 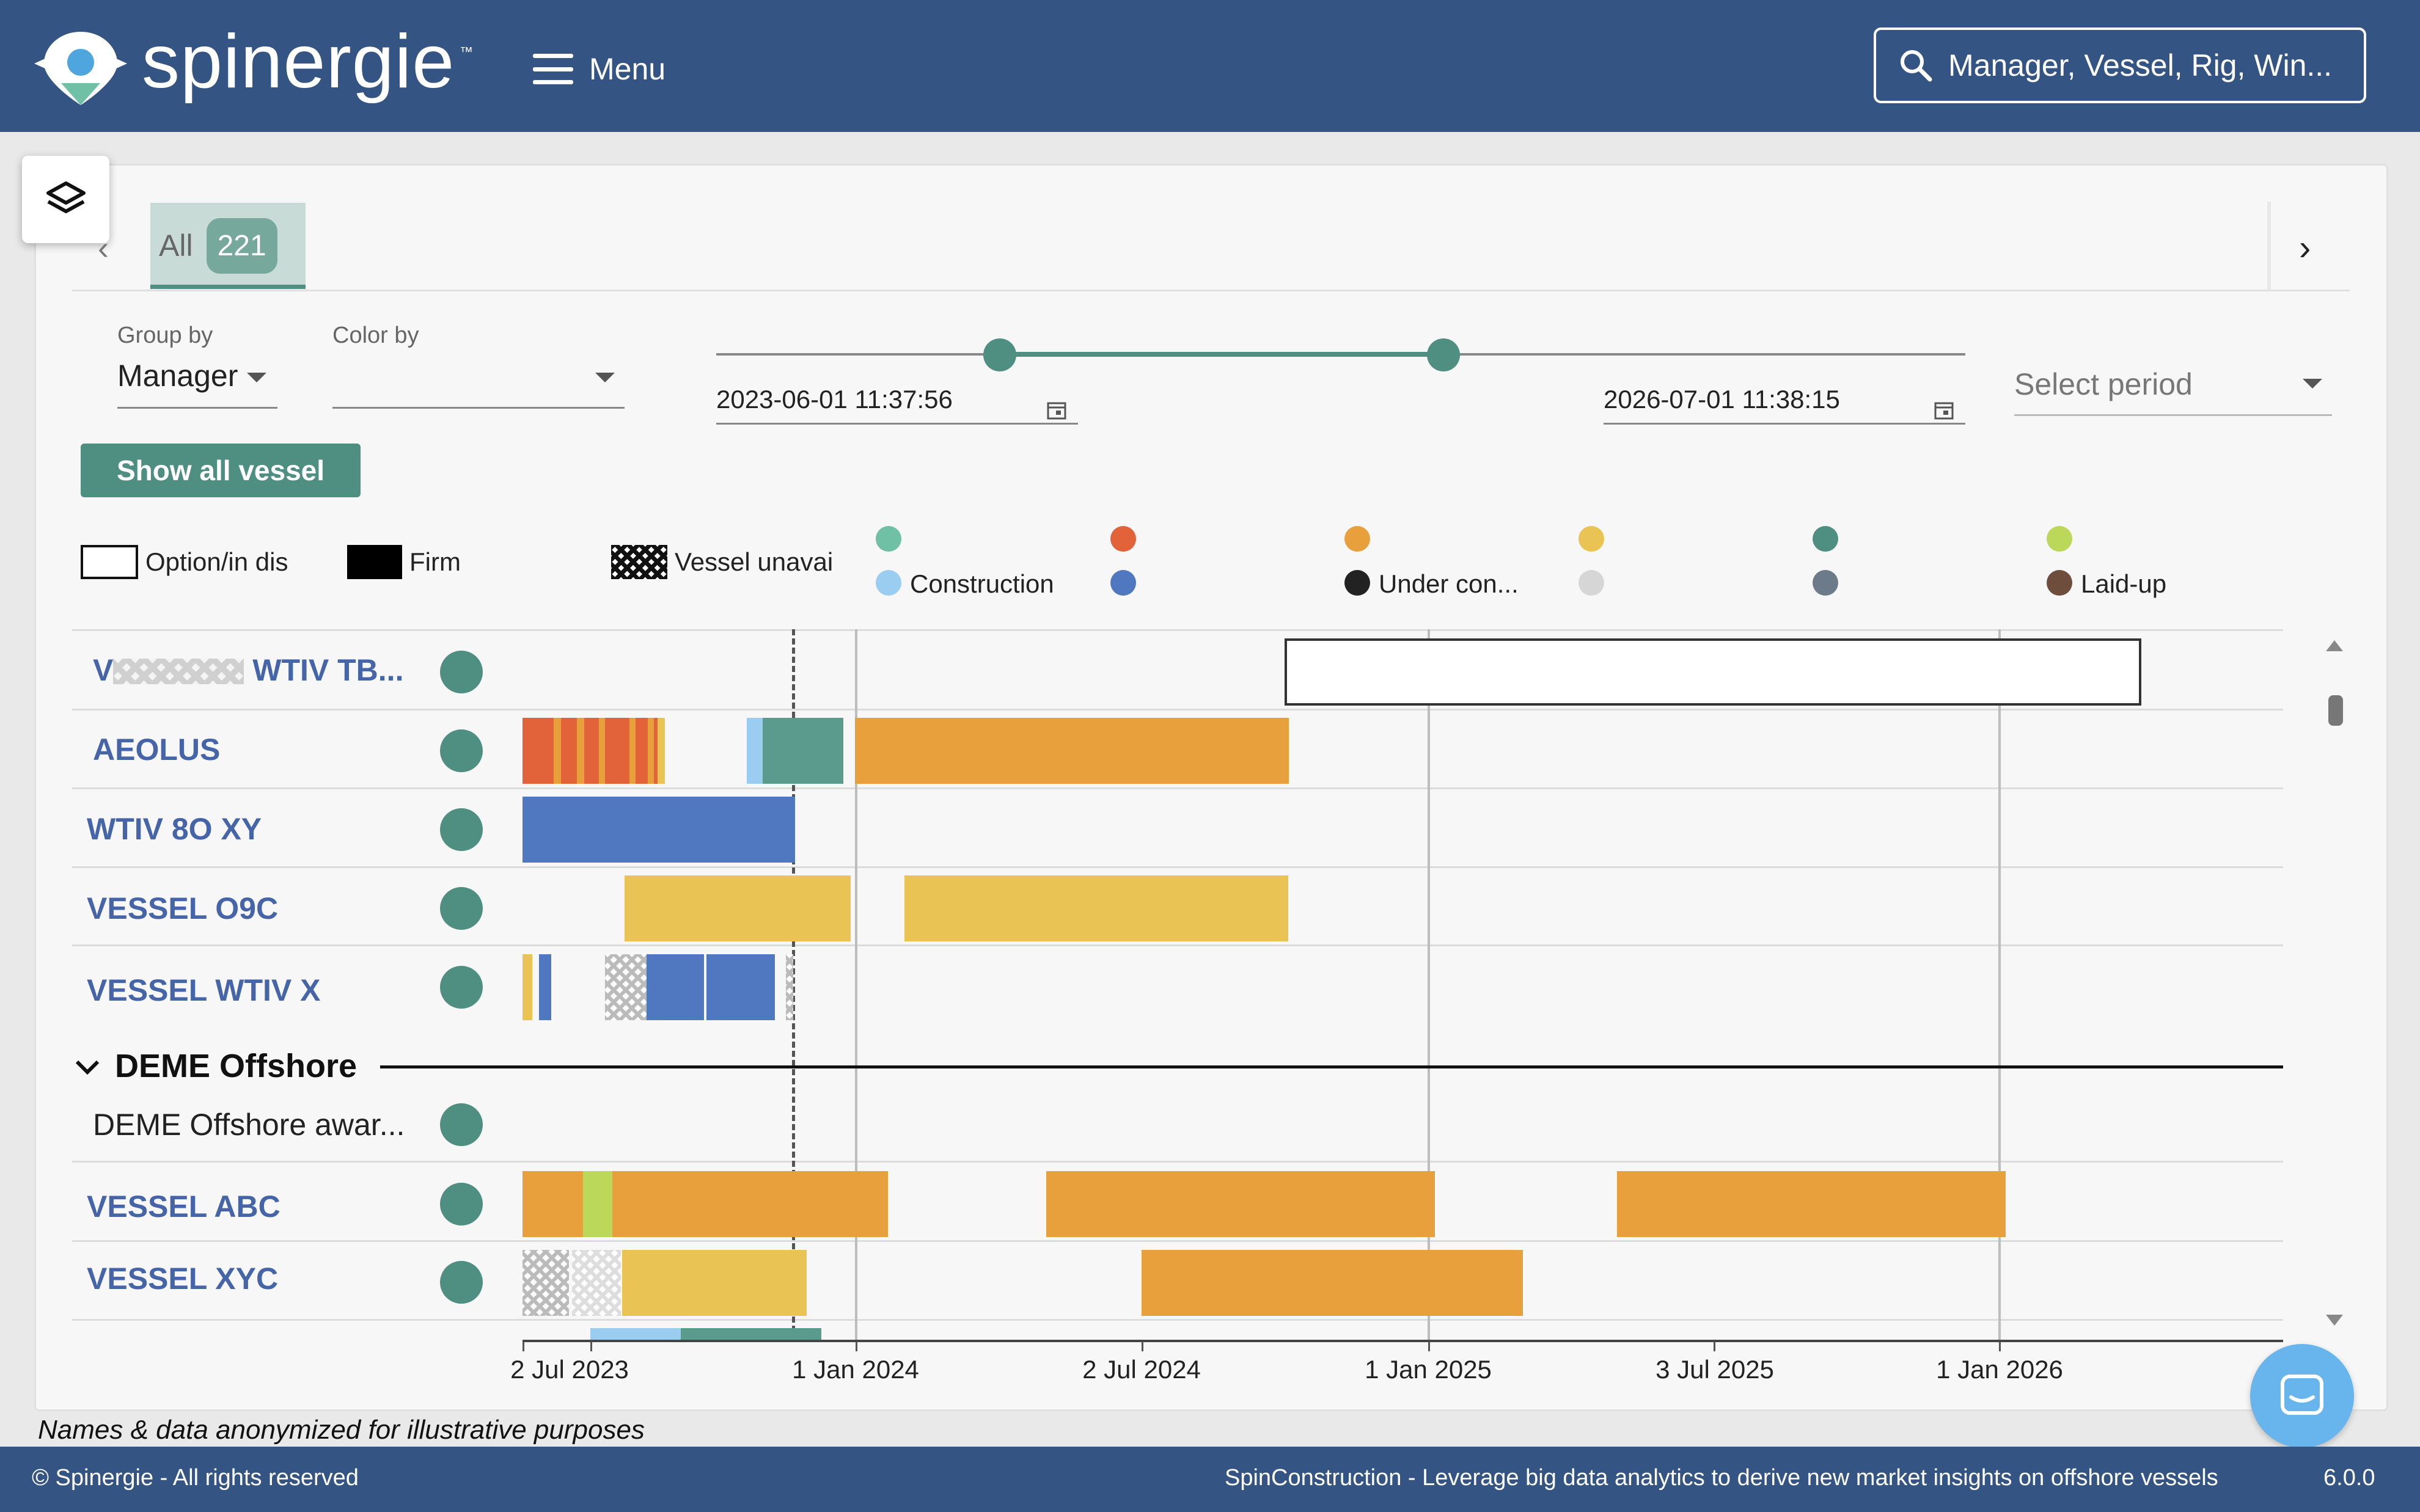 I want to click on group-by-select: Manager, so click(x=197, y=383).